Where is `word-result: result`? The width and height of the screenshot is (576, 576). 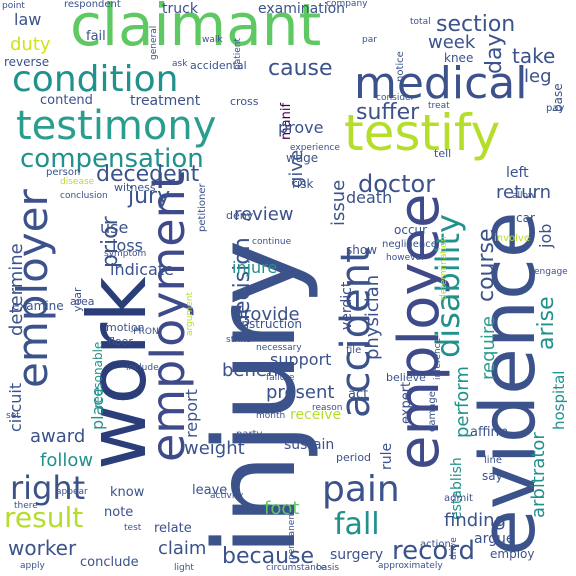 word-result: result is located at coordinates (44, 517).